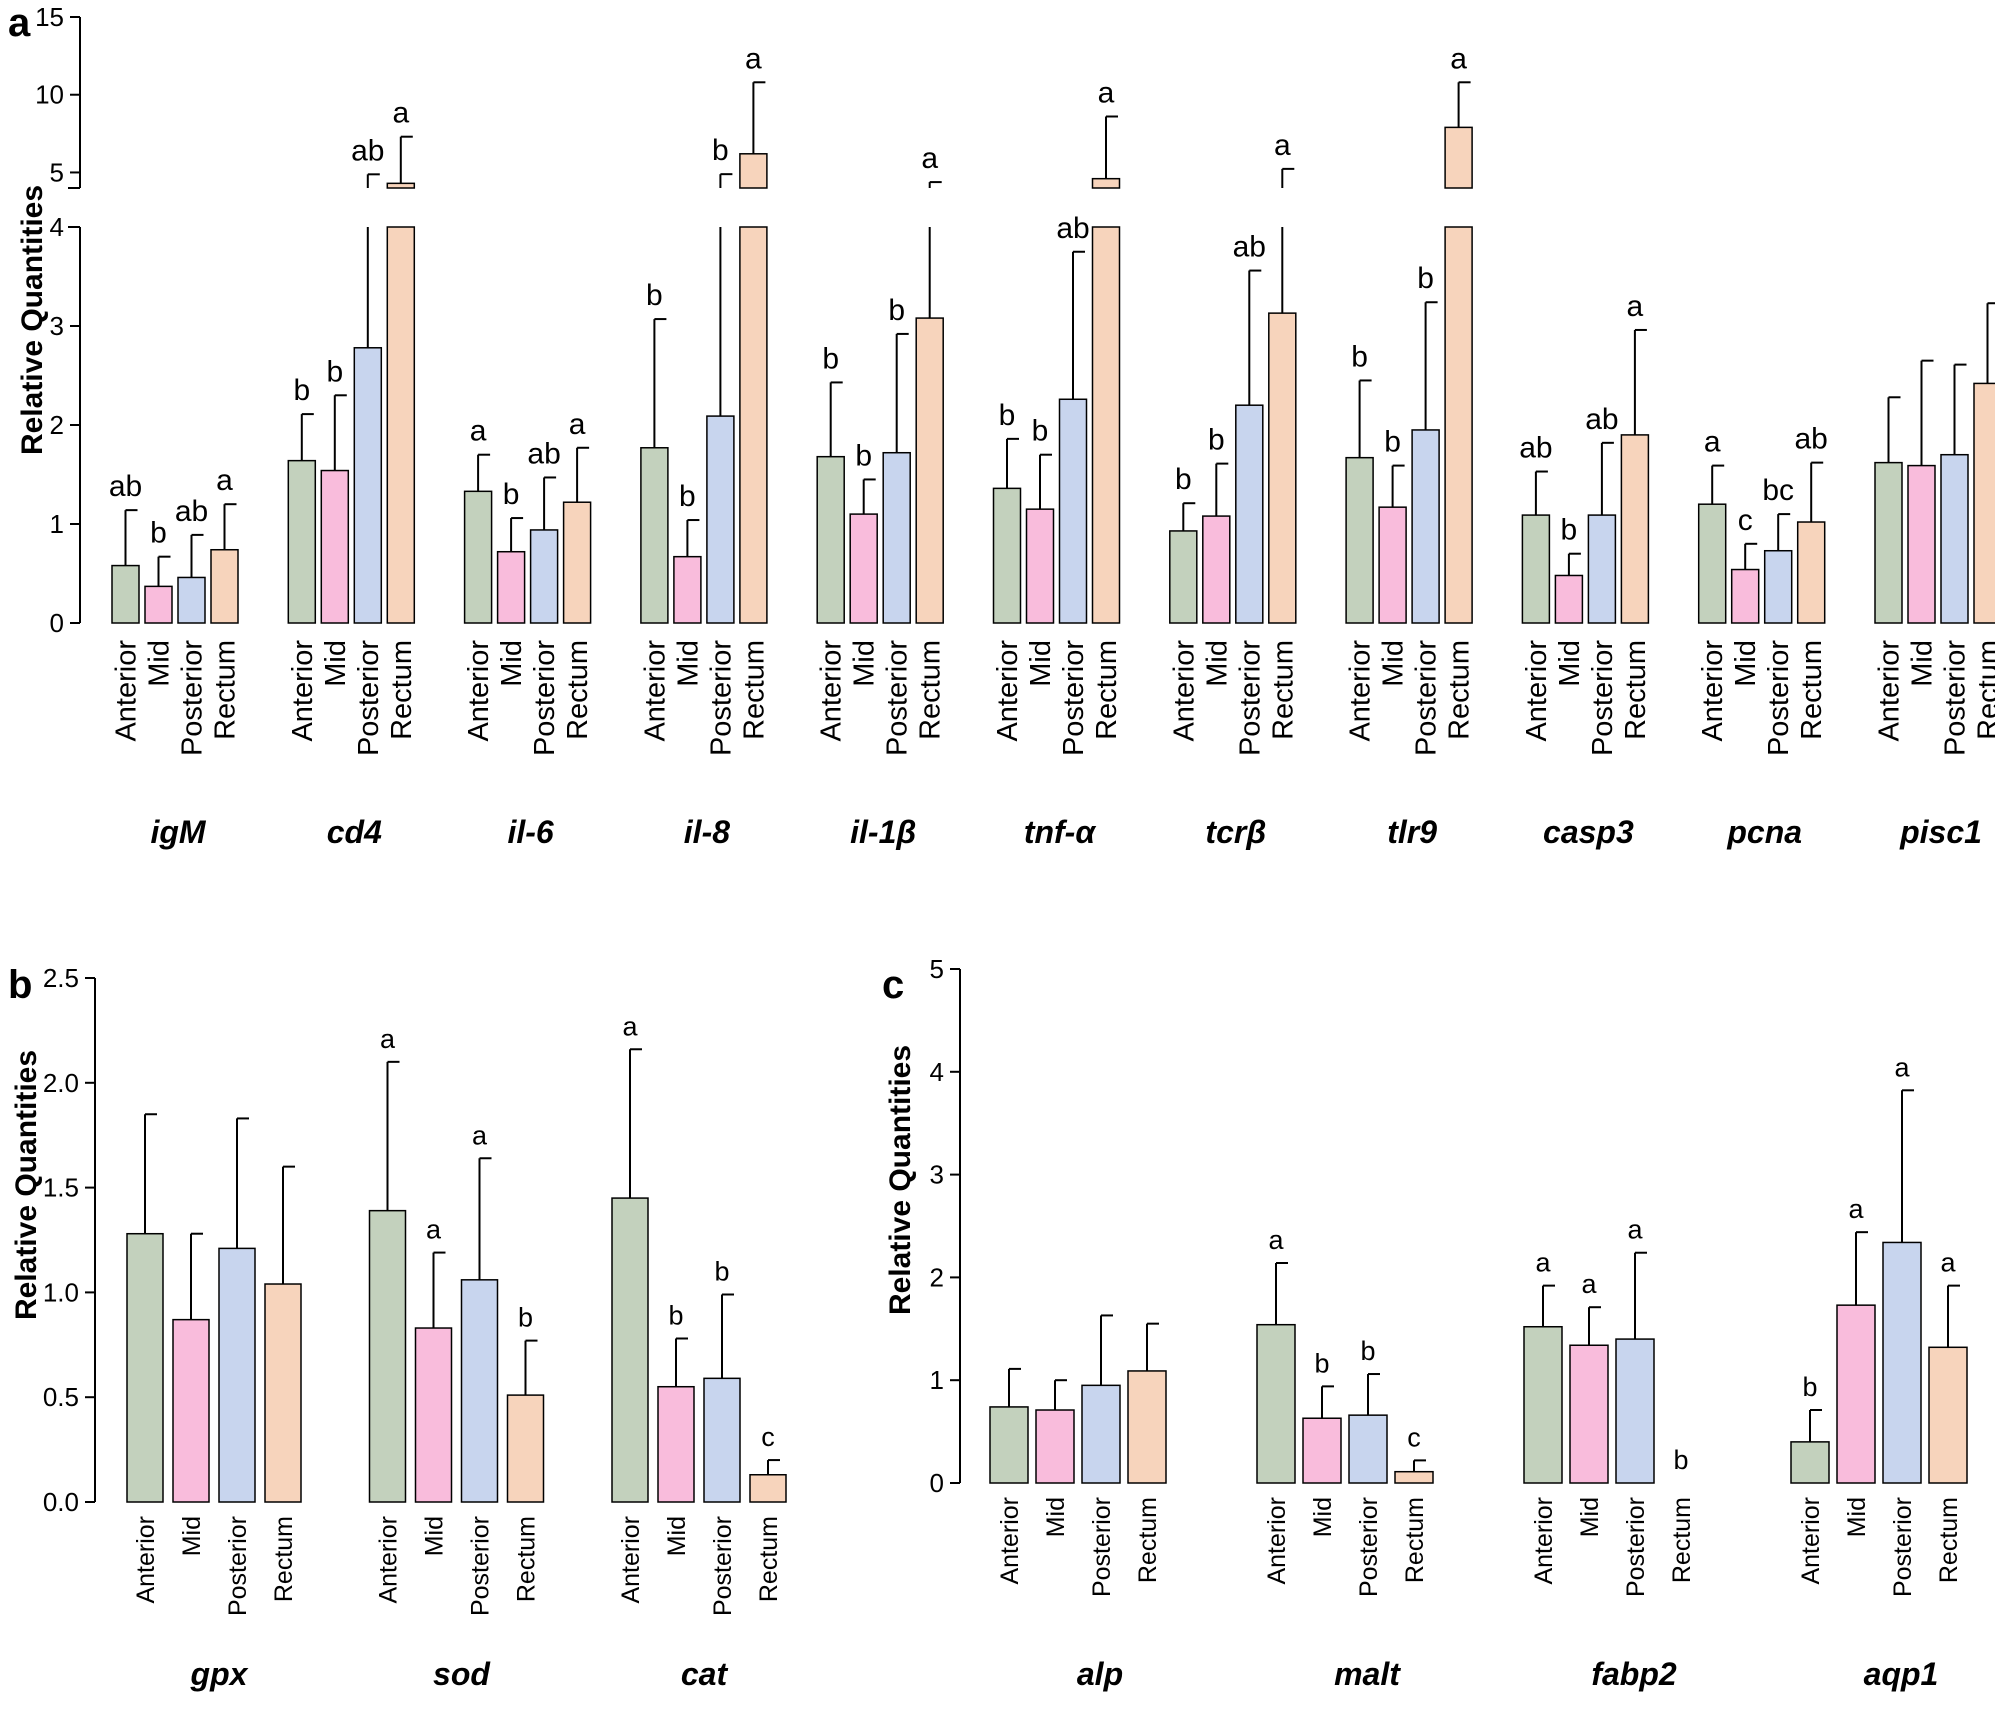 Image resolution: width=1995 pixels, height=1719 pixels. What do you see at coordinates (1902, 1067) in the screenshot?
I see `sig-label-aqp1-posterior: a` at bounding box center [1902, 1067].